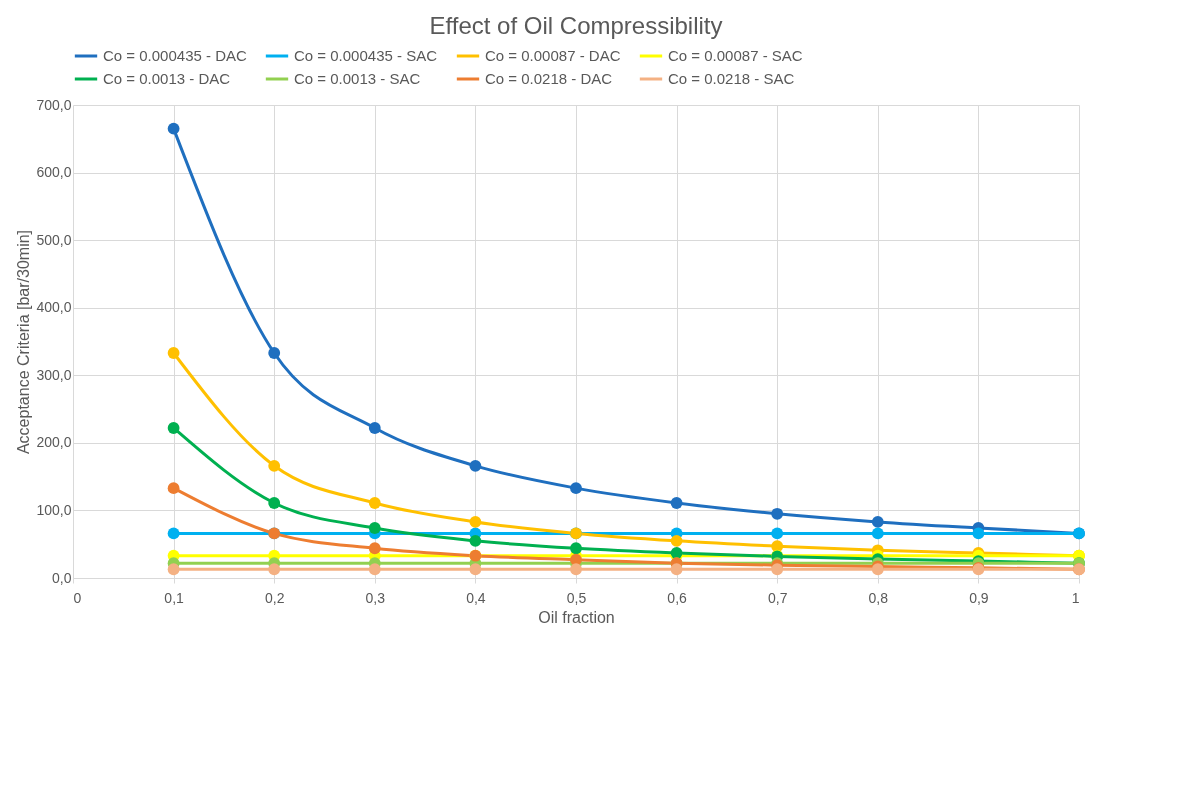  Describe the element at coordinates (167, 78) in the screenshot. I see `legend-label: Co = 0.0013 - DAC` at that location.